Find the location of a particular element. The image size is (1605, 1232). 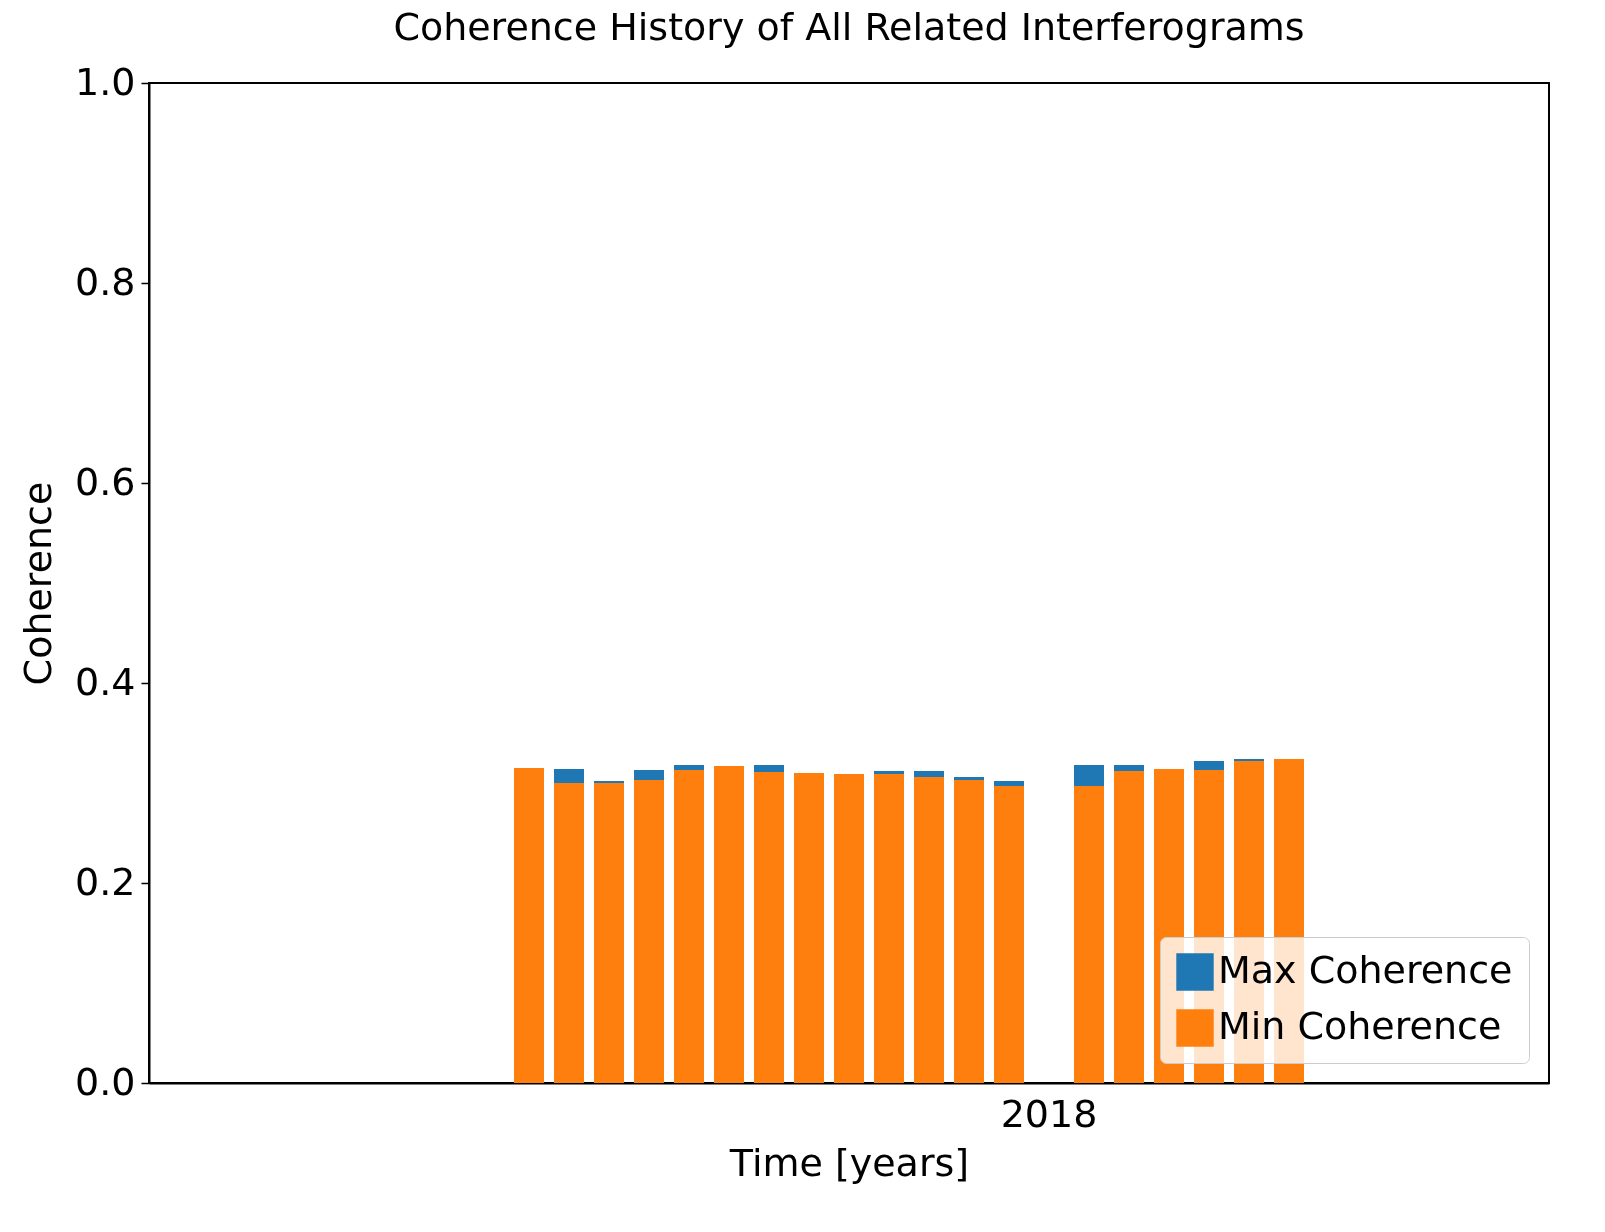

legend-label: Min Coherence is located at coordinates (1360, 1026).